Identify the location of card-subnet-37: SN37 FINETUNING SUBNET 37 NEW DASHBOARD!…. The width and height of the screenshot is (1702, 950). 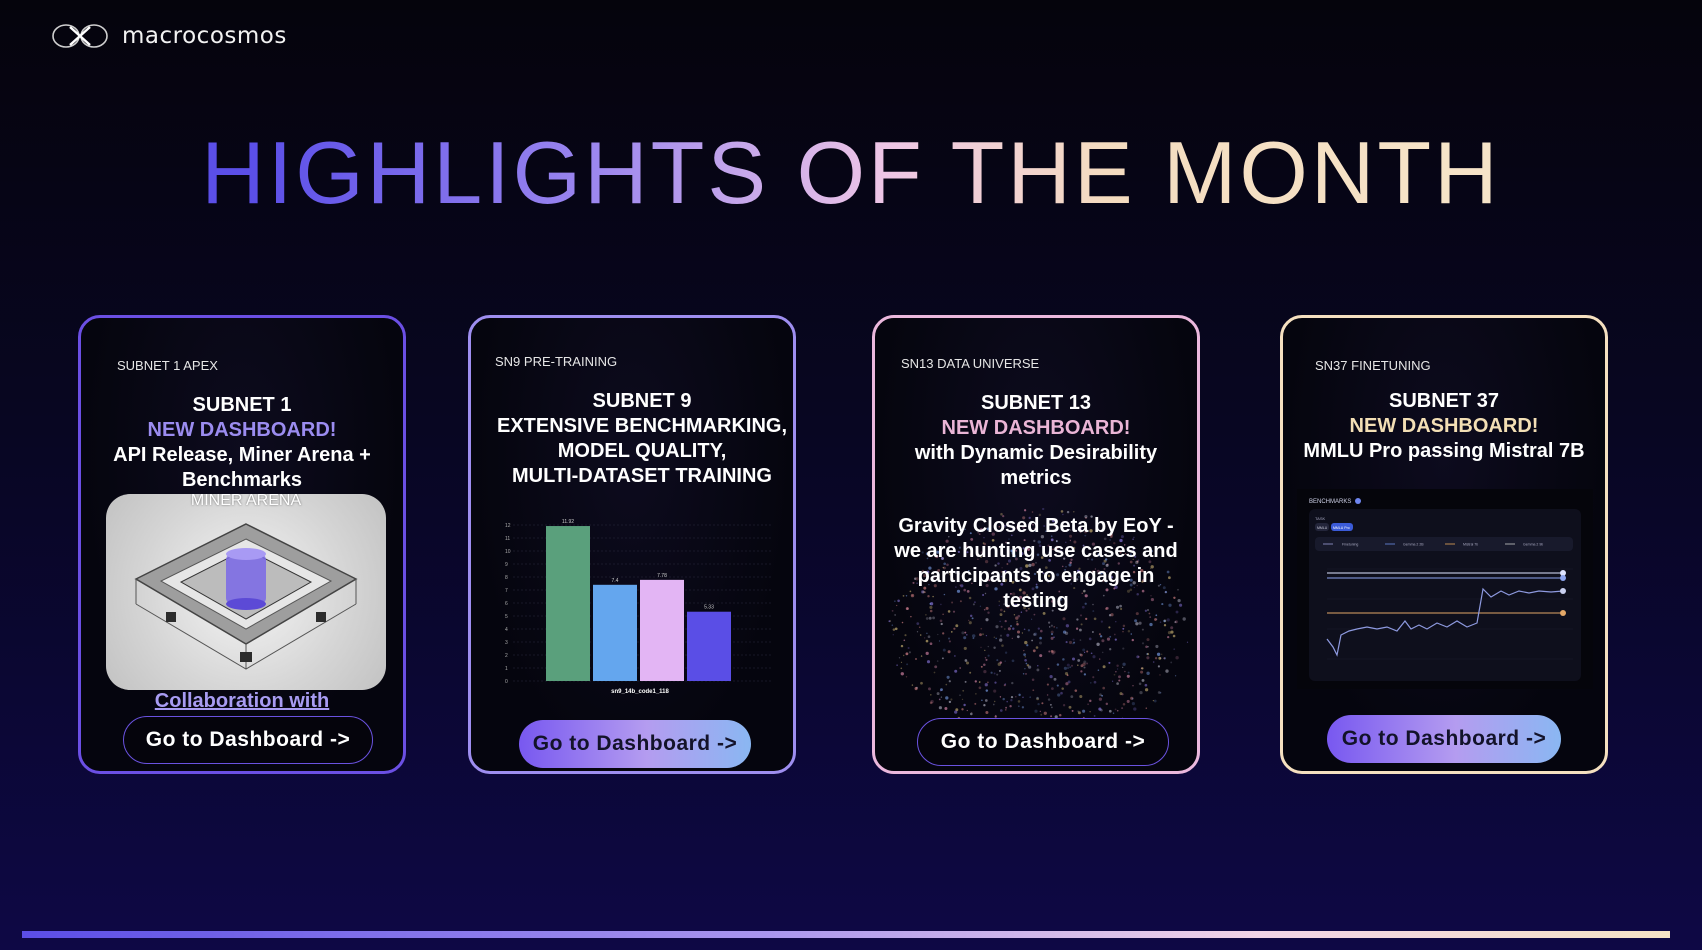
(1444, 544).